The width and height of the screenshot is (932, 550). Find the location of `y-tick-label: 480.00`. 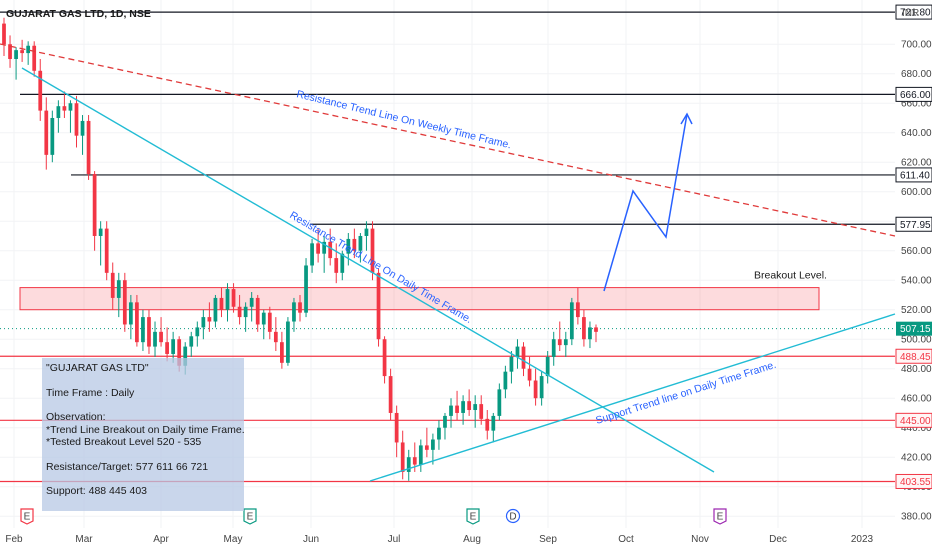

y-tick-label: 480.00 is located at coordinates (916, 369).